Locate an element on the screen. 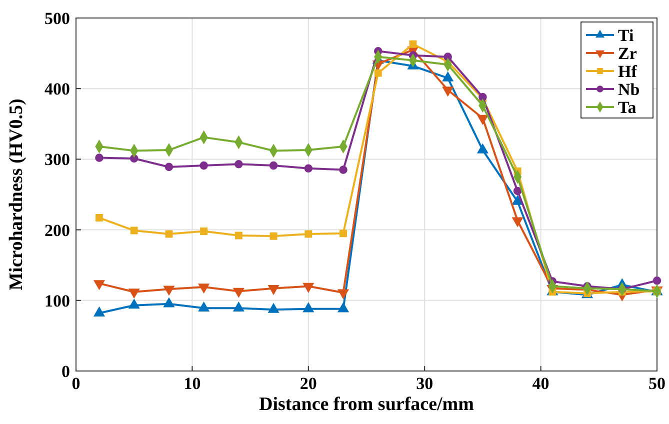 This screenshot has width=669, height=424. y-tick-label: 500 is located at coordinates (57, 18).